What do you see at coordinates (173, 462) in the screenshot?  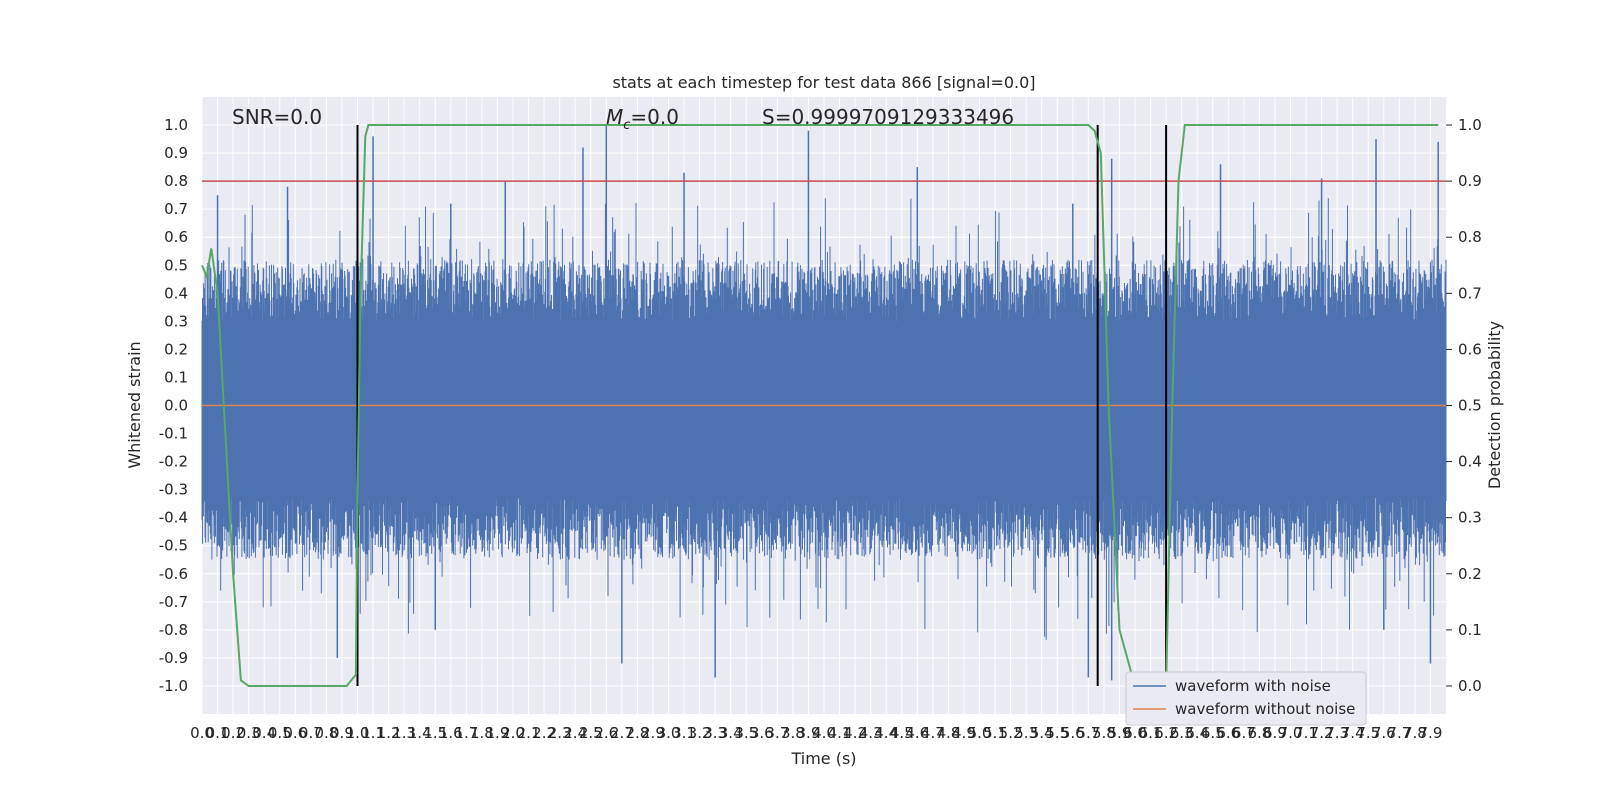 I see `y-tick-label: -0.2` at bounding box center [173, 462].